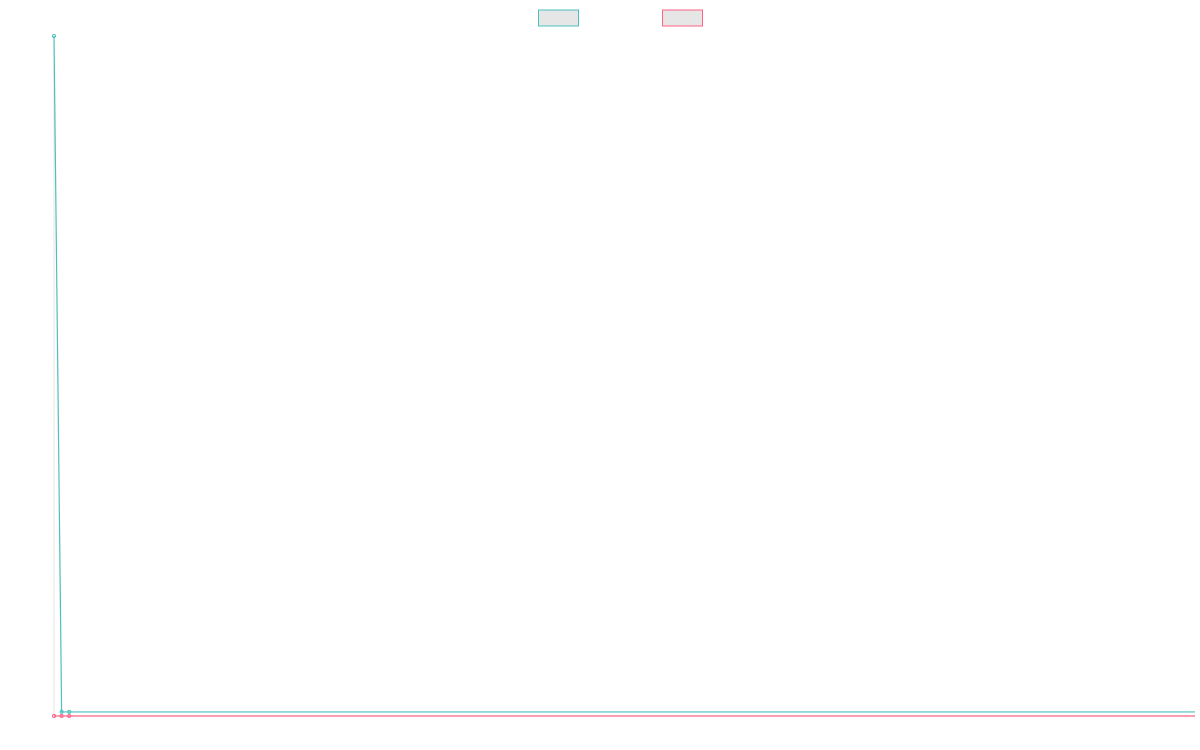  What do you see at coordinates (620, 18) in the screenshot?
I see `legend` at bounding box center [620, 18].